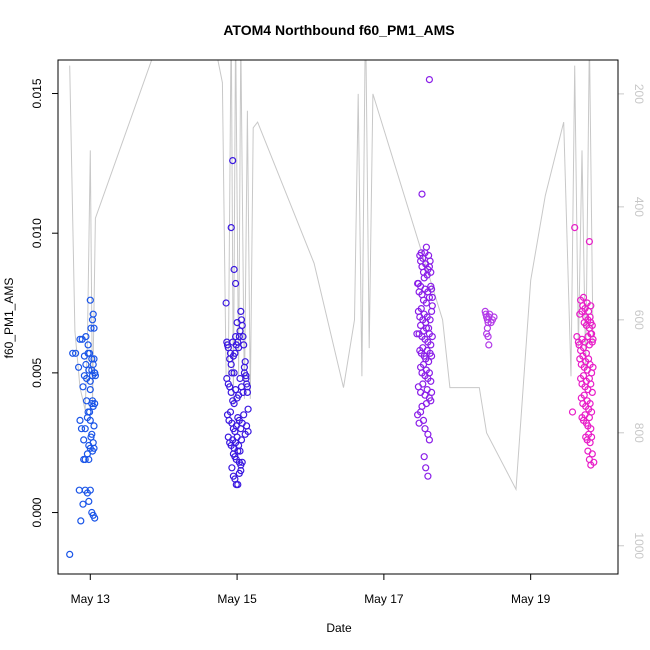 The image size is (650, 650). What do you see at coordinates (339, 628) in the screenshot?
I see `x-axis-label: Date` at bounding box center [339, 628].